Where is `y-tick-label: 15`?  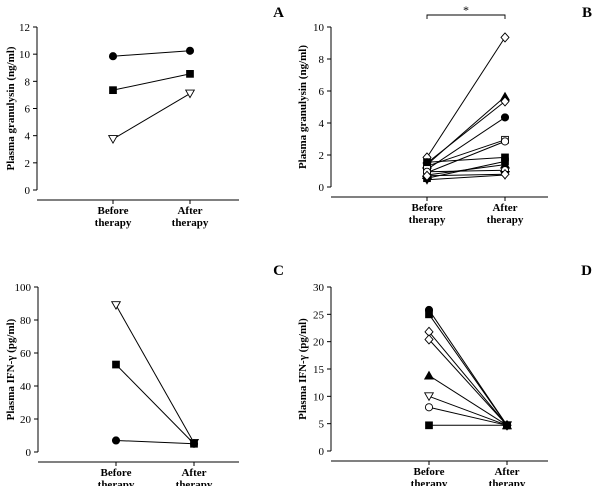
y-tick-label: 15 is located at coordinates (319, 370).